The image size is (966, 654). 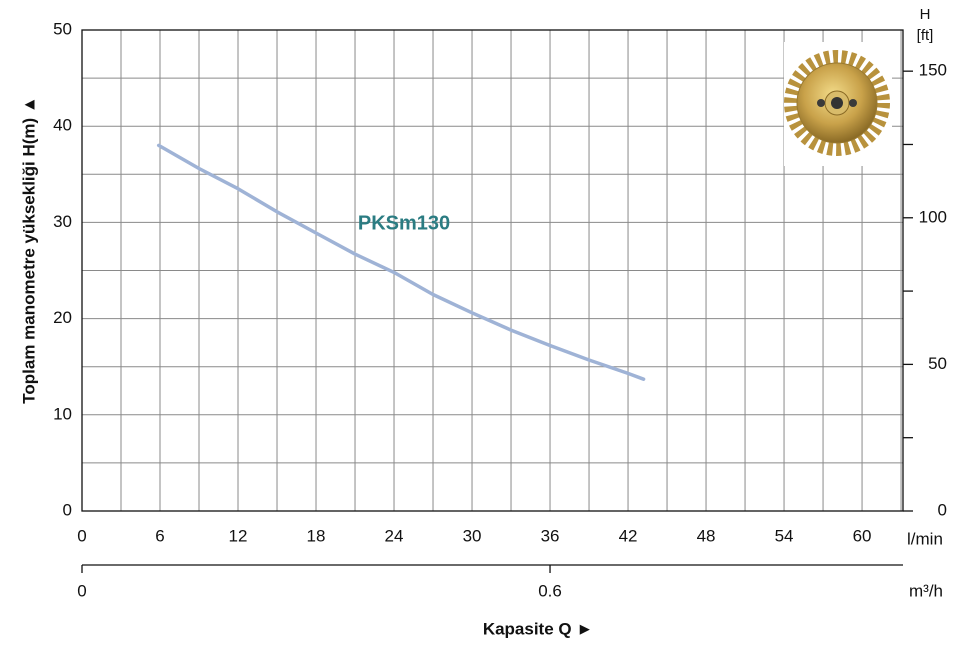 What do you see at coordinates (550, 590) in the screenshot?
I see `x2-tick-label: 0.6` at bounding box center [550, 590].